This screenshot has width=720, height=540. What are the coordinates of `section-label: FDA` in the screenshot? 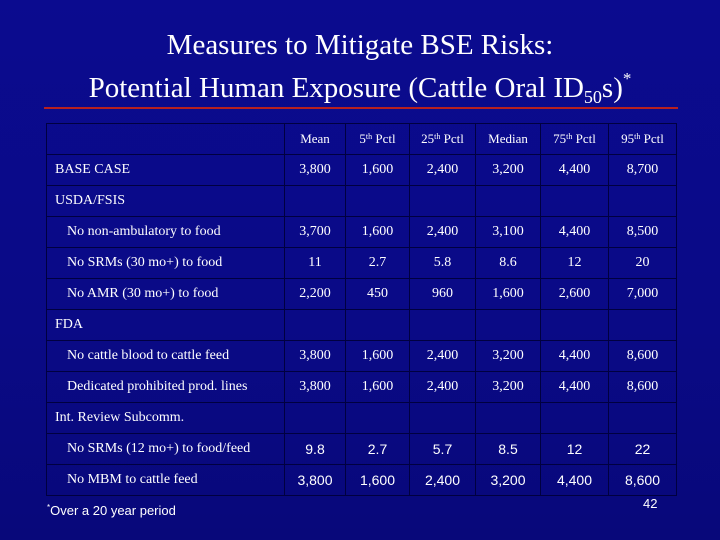 It's located at (165, 325).